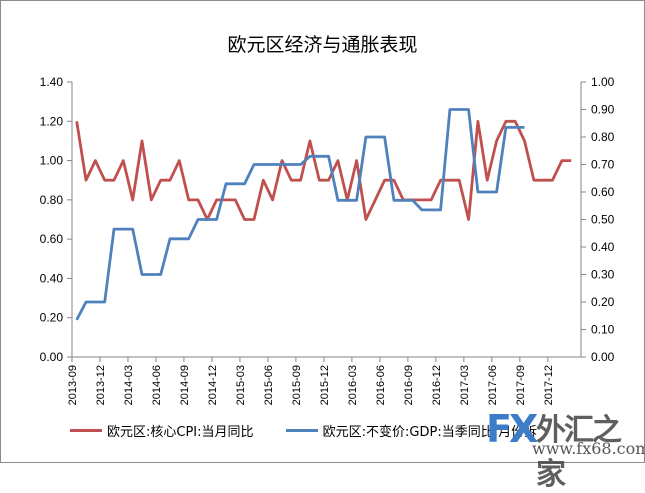  What do you see at coordinates (603, 192) in the screenshot?
I see `right-tick-label: 0.60` at bounding box center [603, 192].